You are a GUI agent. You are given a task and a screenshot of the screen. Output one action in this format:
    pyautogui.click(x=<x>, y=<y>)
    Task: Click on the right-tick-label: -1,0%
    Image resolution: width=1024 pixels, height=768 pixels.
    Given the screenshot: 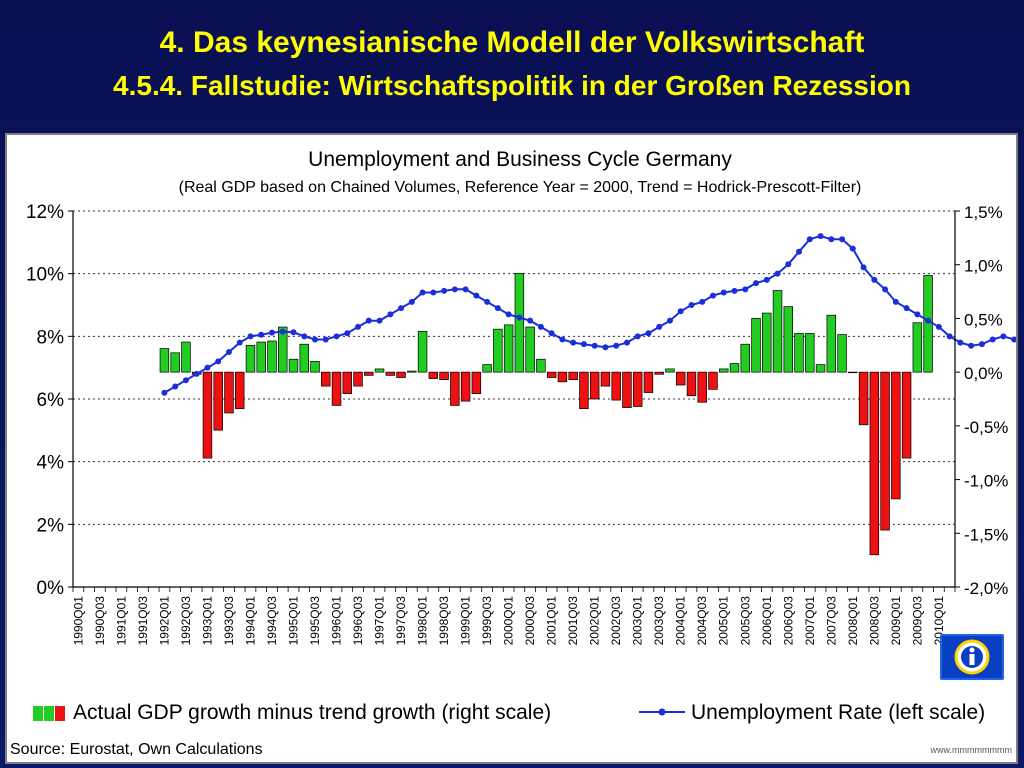 What is the action you would take?
    pyautogui.click(x=986, y=481)
    